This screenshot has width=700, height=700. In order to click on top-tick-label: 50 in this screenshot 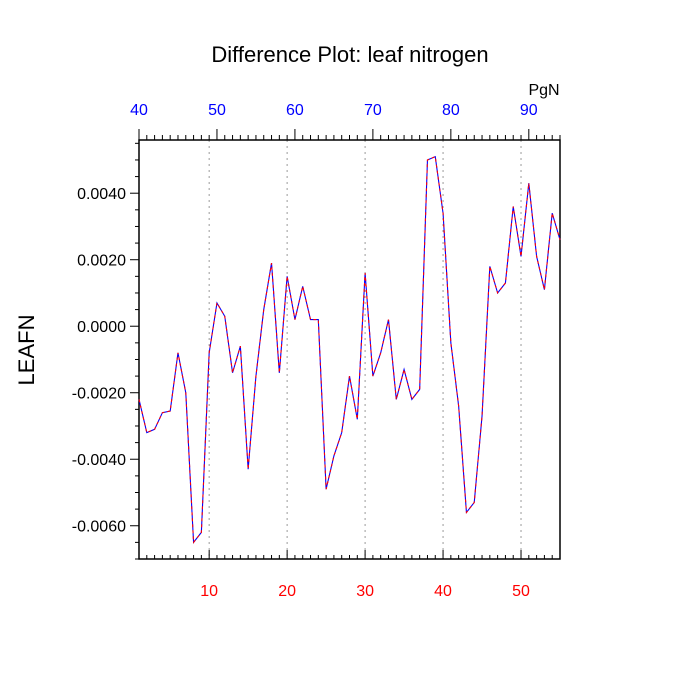, I will do `click(217, 110)`.